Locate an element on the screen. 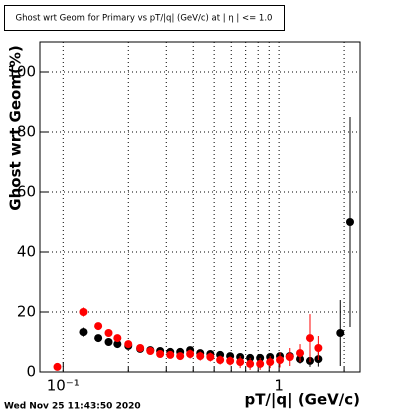 The image size is (400, 414). y-tick-label: 40 is located at coordinates (26, 252).